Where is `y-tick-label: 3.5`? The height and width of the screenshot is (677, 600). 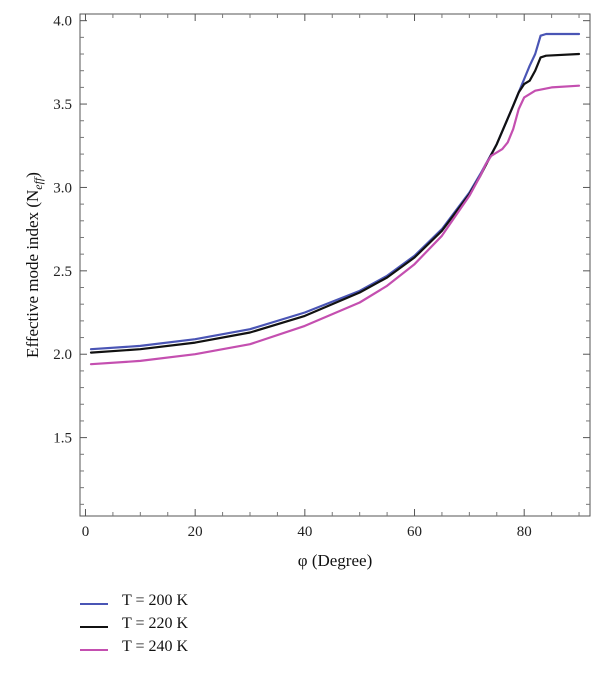
y-tick-label: 3.5 is located at coordinates (62, 105).